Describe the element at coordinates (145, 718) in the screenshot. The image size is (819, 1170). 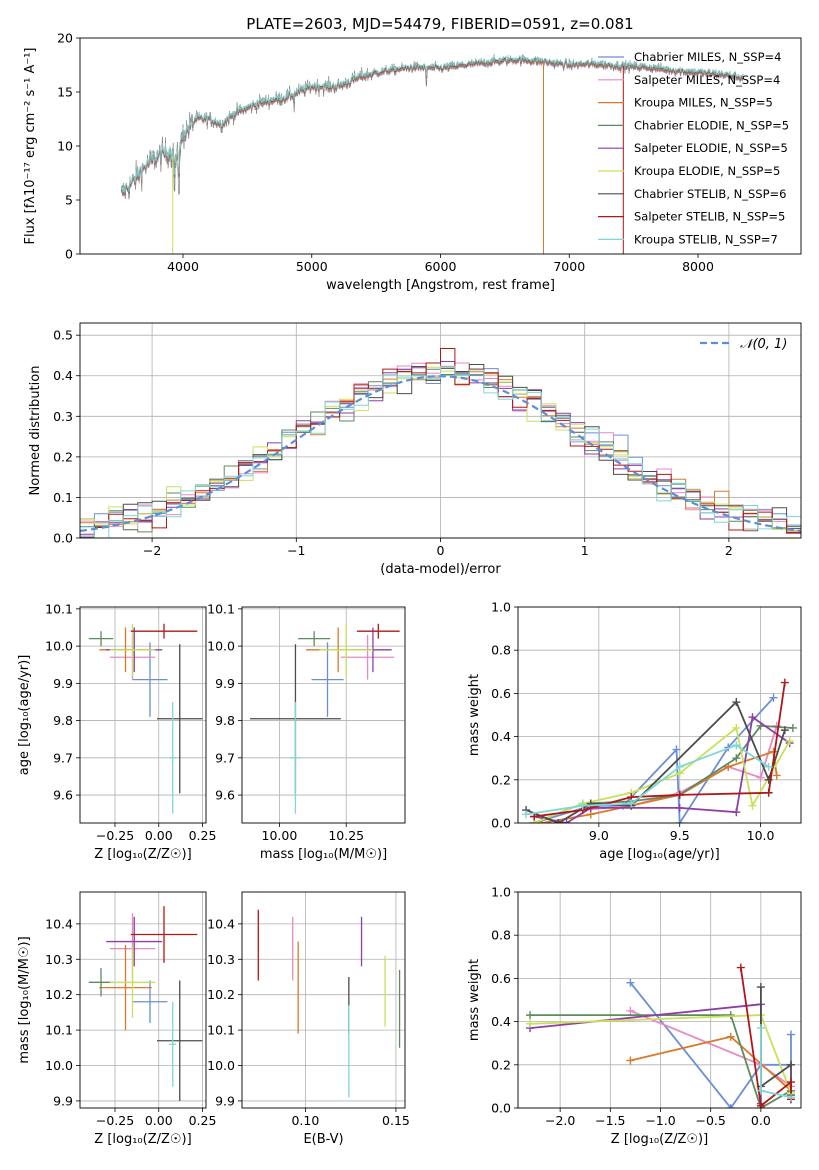
I see `plot-area-age_vs_Z` at that location.